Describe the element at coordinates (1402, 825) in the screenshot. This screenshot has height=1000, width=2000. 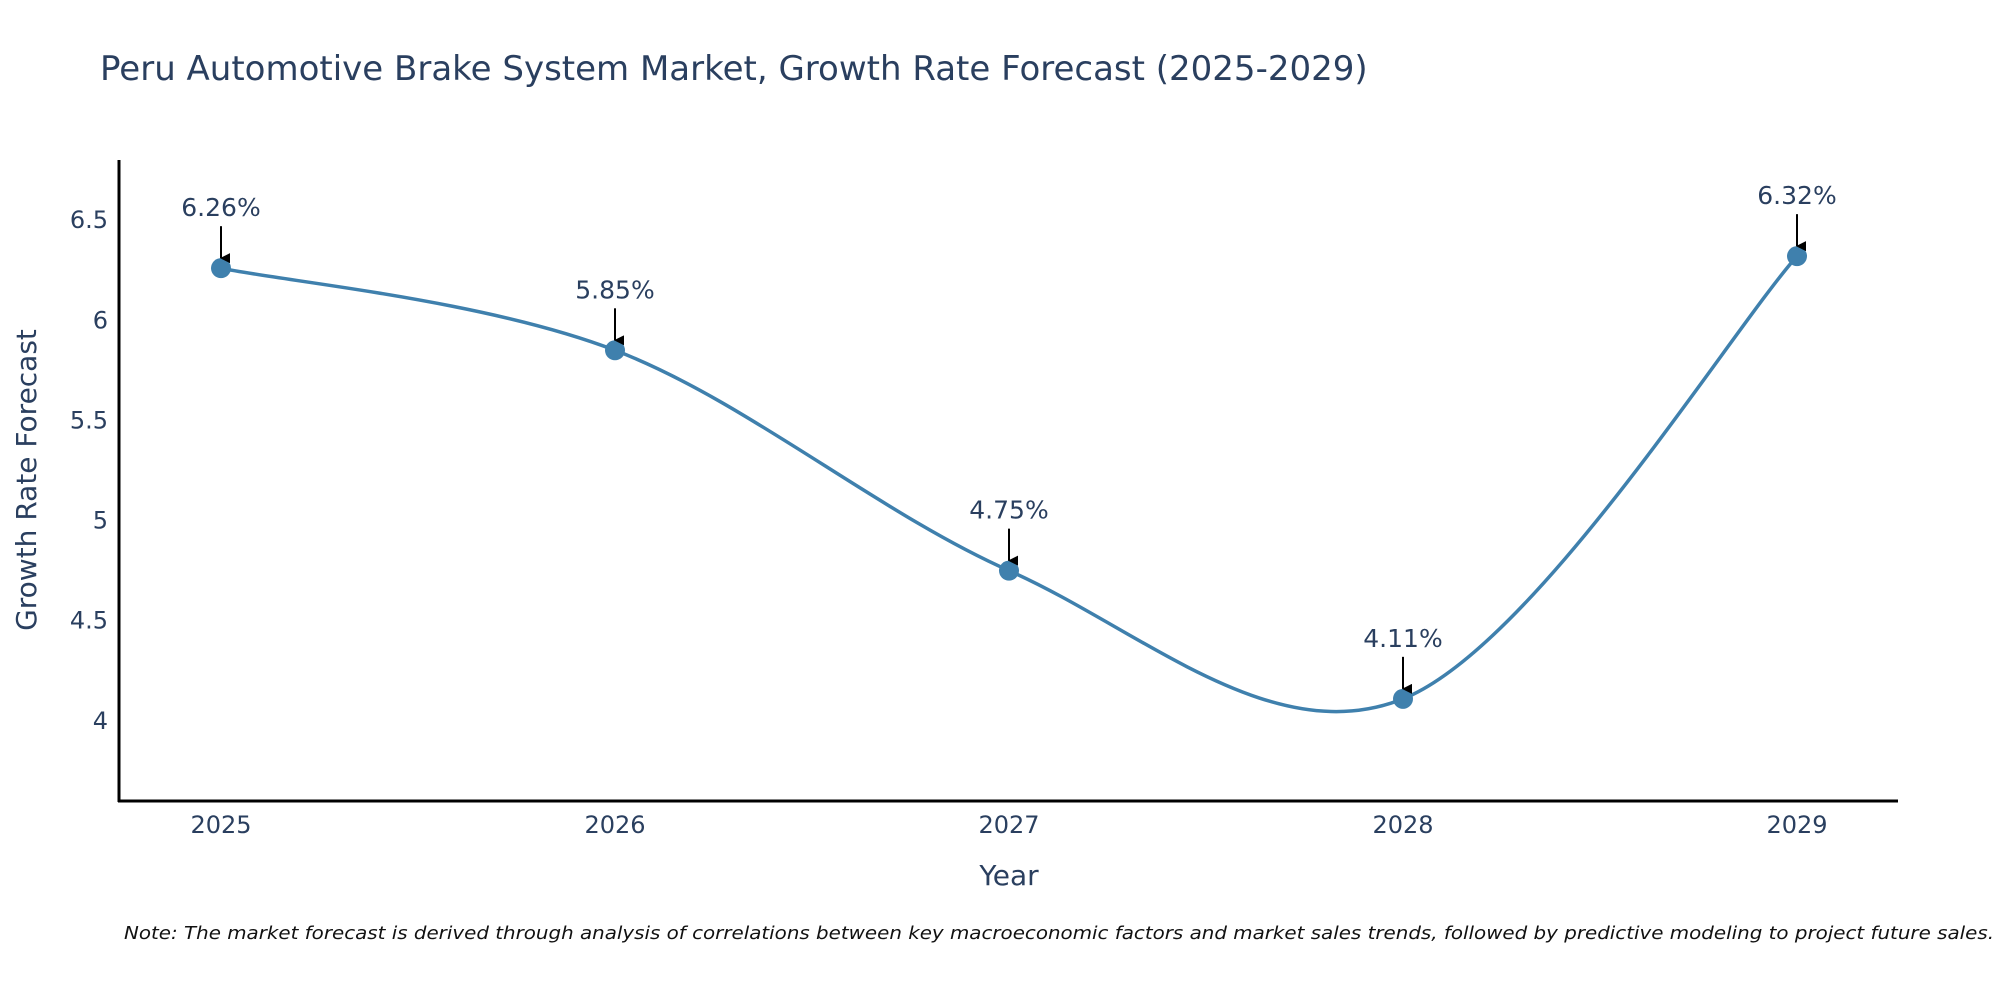
I see `x-tick-label: 2028` at that location.